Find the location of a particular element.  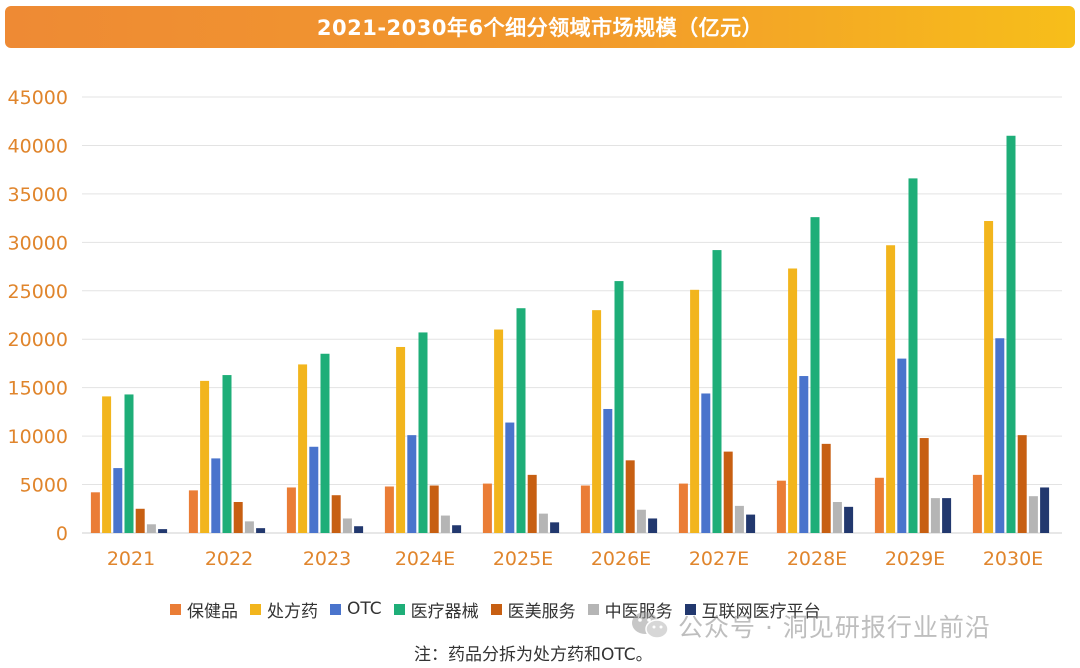

footnote: 注：药品分拆为处方药和OTC。 is located at coordinates (533, 655).